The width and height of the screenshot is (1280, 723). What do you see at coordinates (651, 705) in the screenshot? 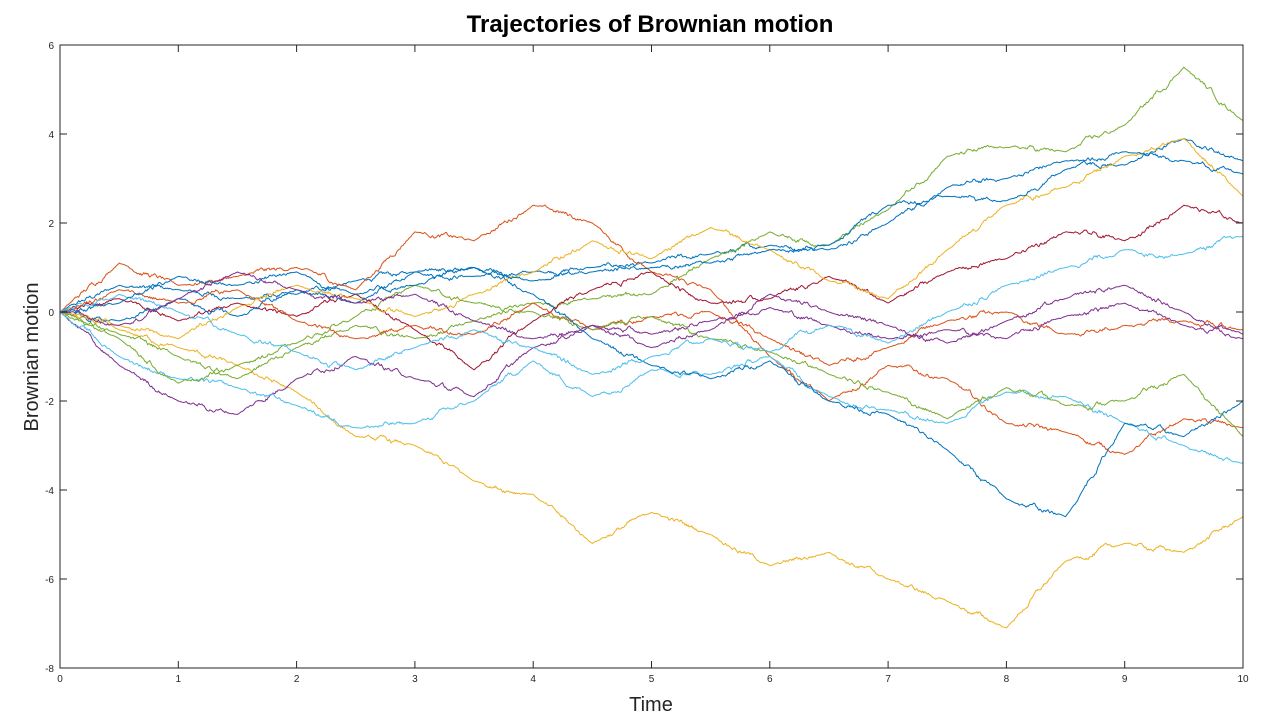
I see `x-axis-label: Time` at bounding box center [651, 705].